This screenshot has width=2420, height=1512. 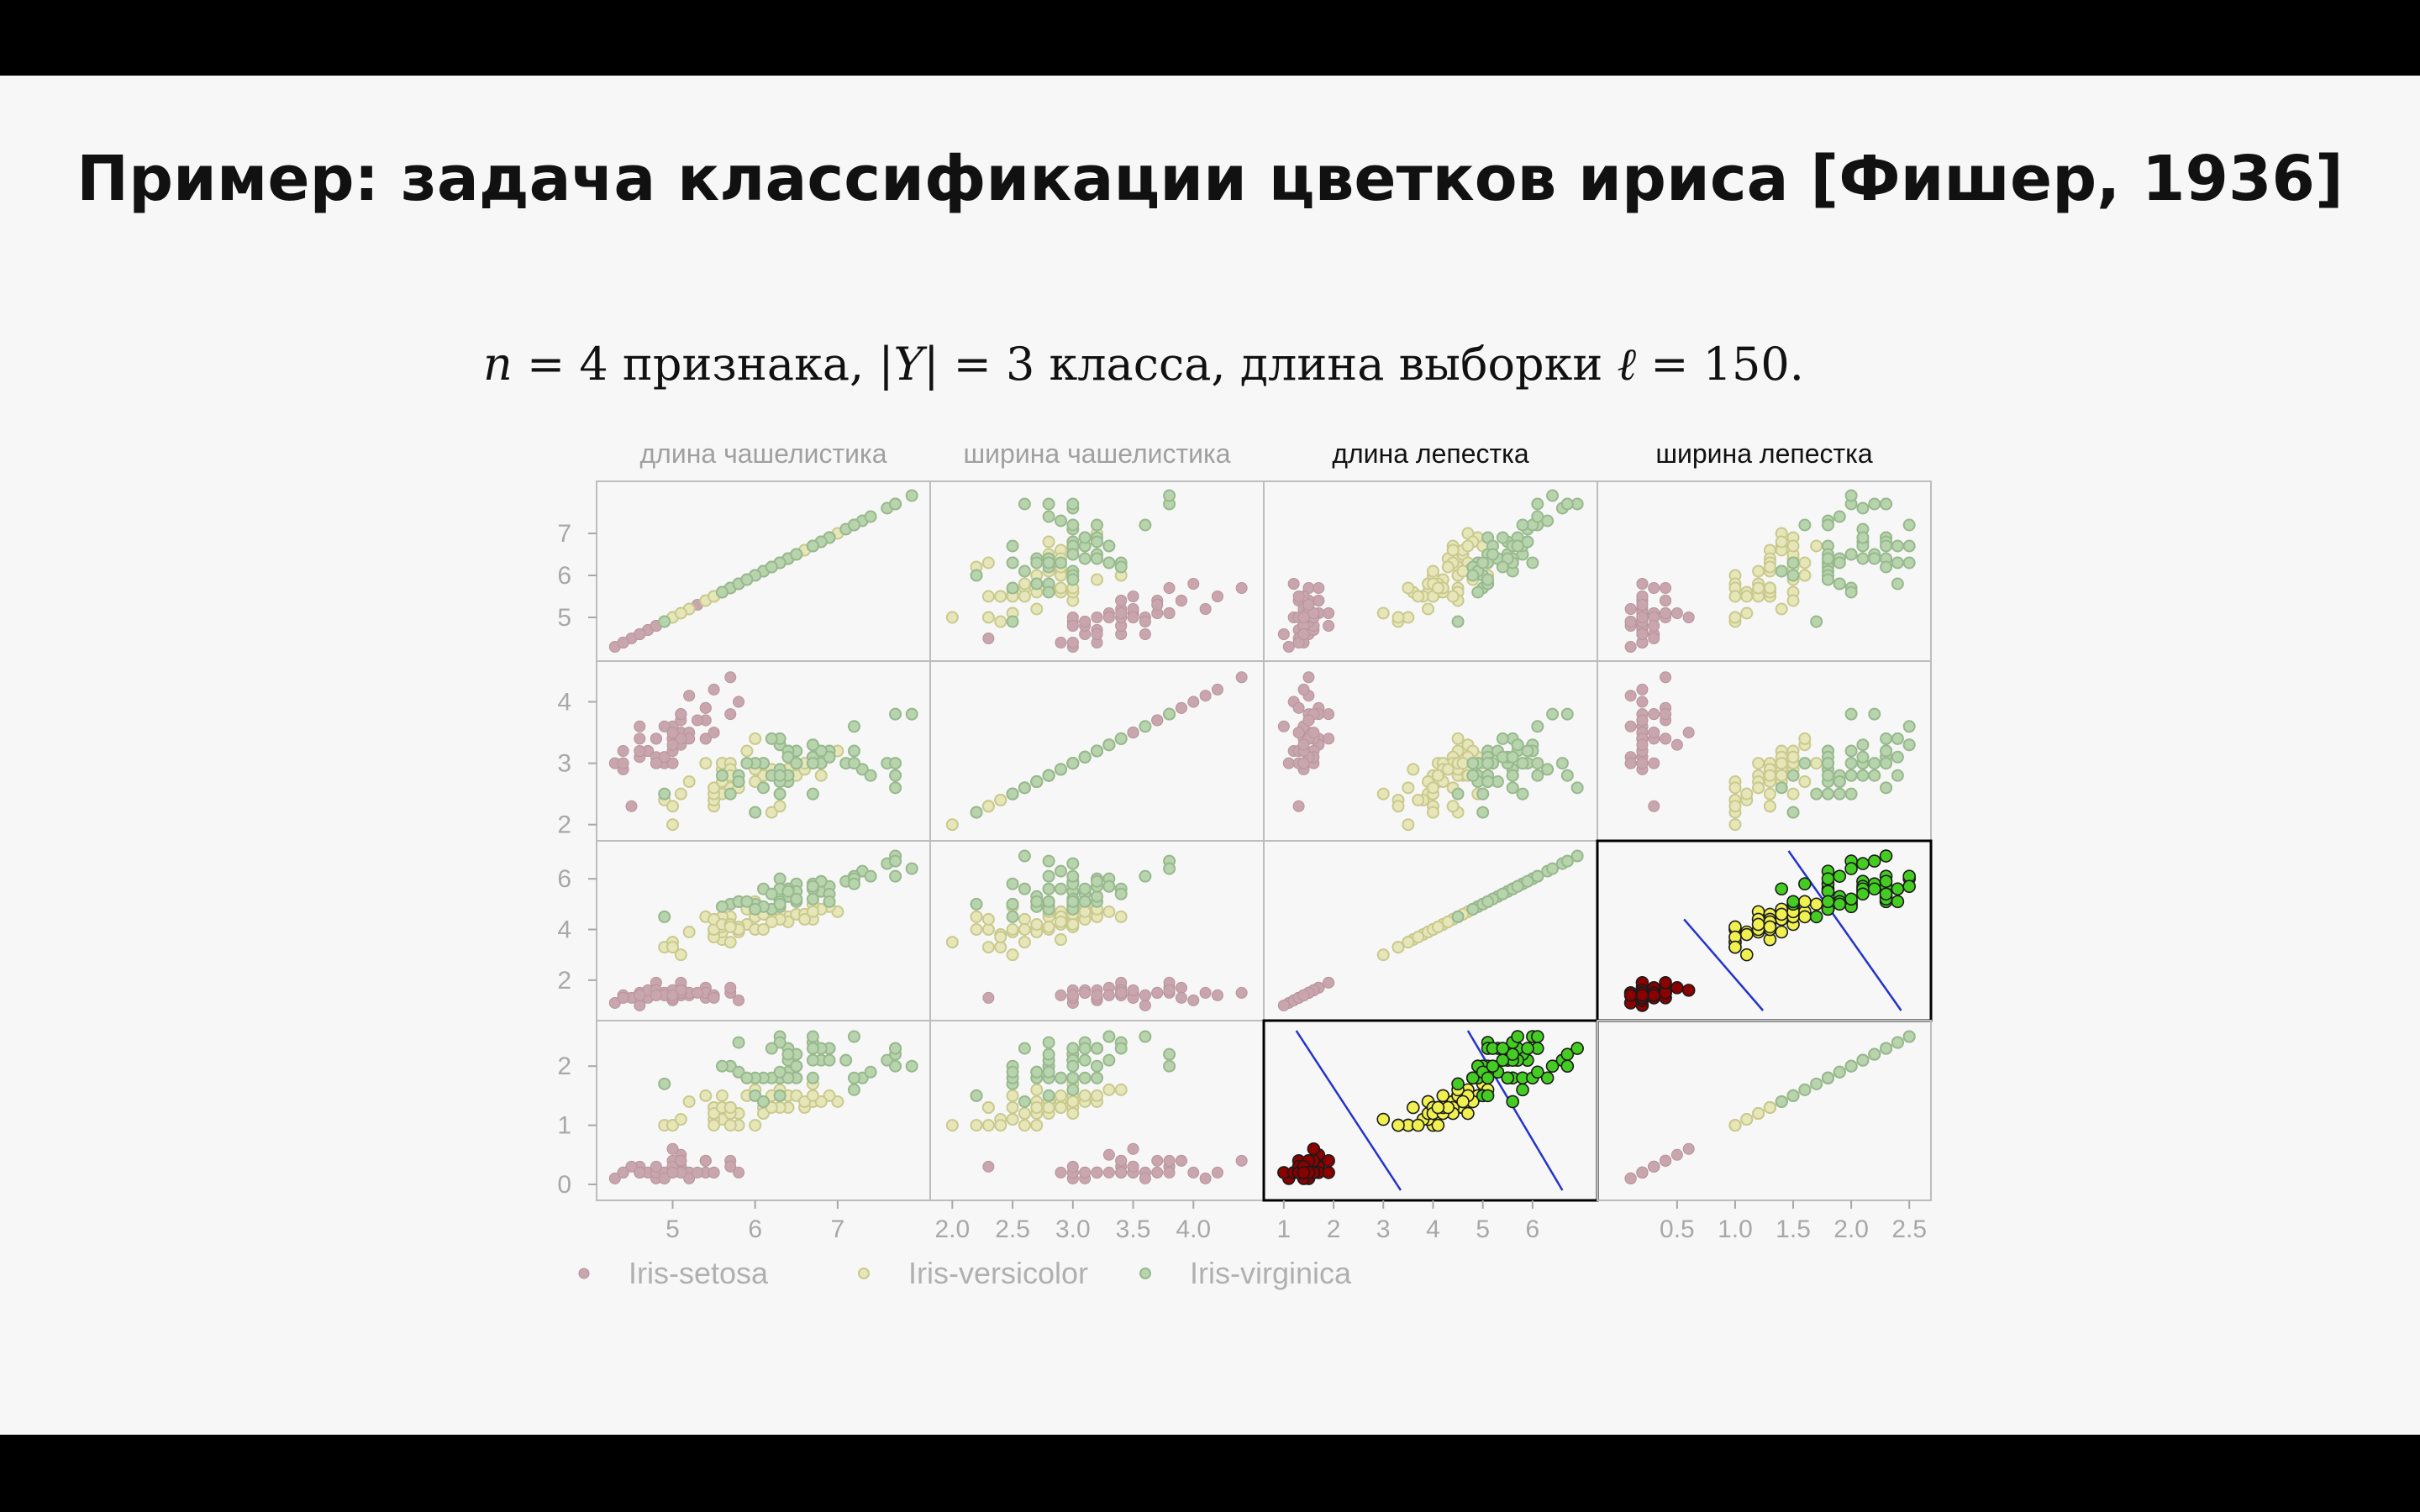 I want to click on bottom-tick-label-pl: 2, so click(x=1334, y=1229).